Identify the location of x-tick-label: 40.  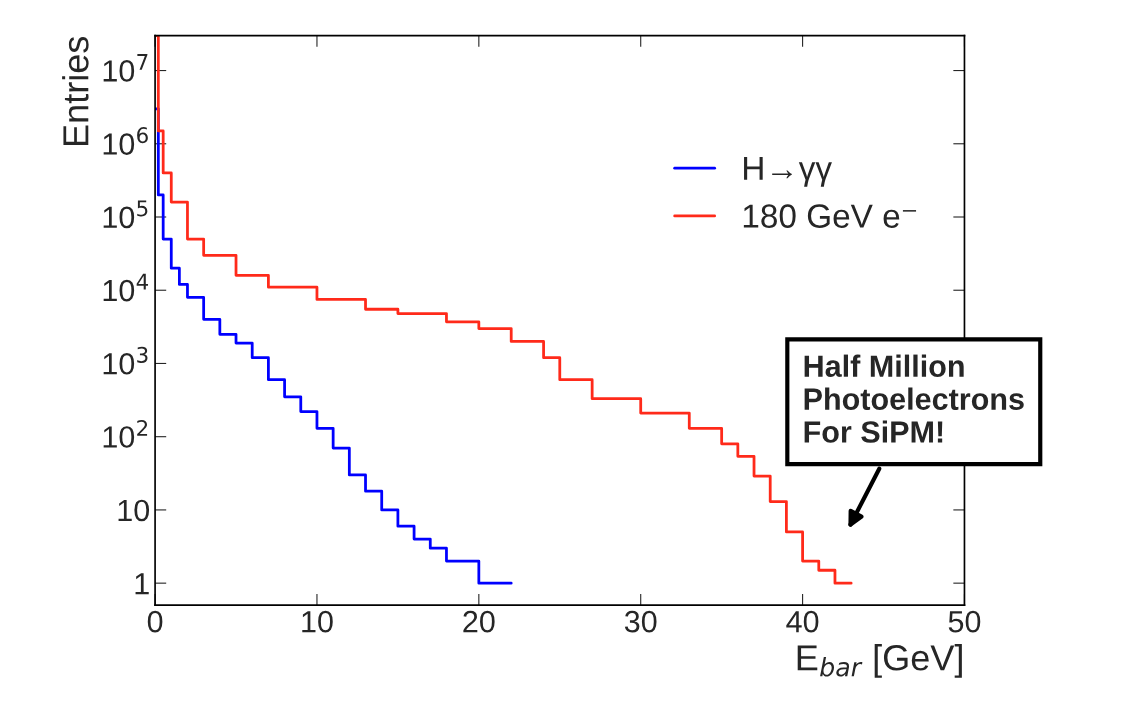
(802, 621).